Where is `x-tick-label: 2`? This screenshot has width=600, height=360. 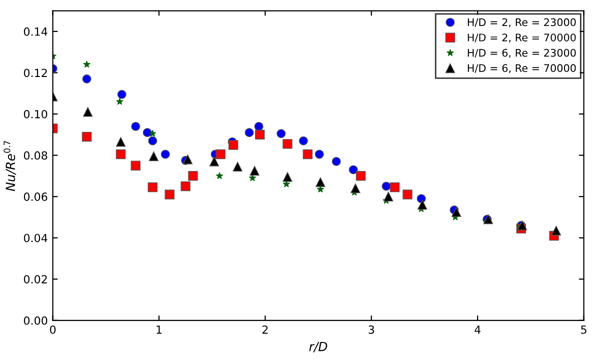
x-tick-label: 2 is located at coordinates (265, 329).